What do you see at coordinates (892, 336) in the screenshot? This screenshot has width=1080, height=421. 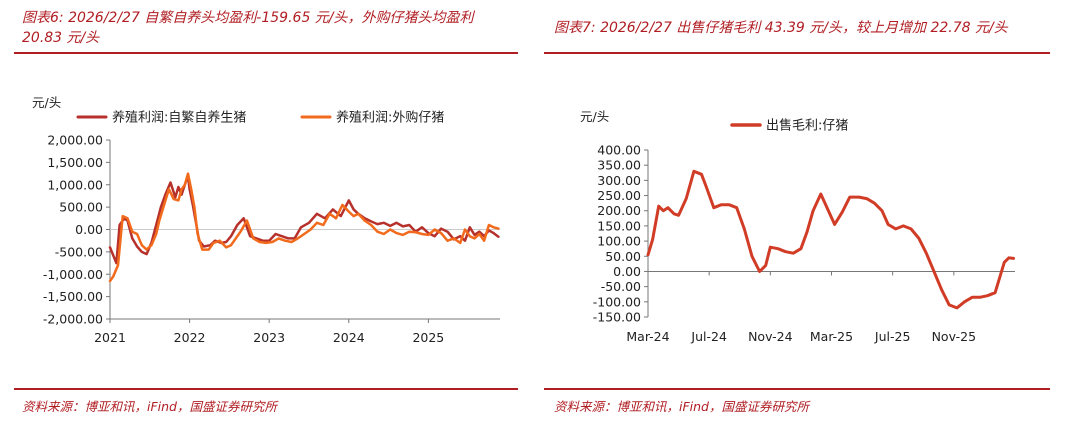 I see `right-x-tick-label: Jul-25` at bounding box center [892, 336].